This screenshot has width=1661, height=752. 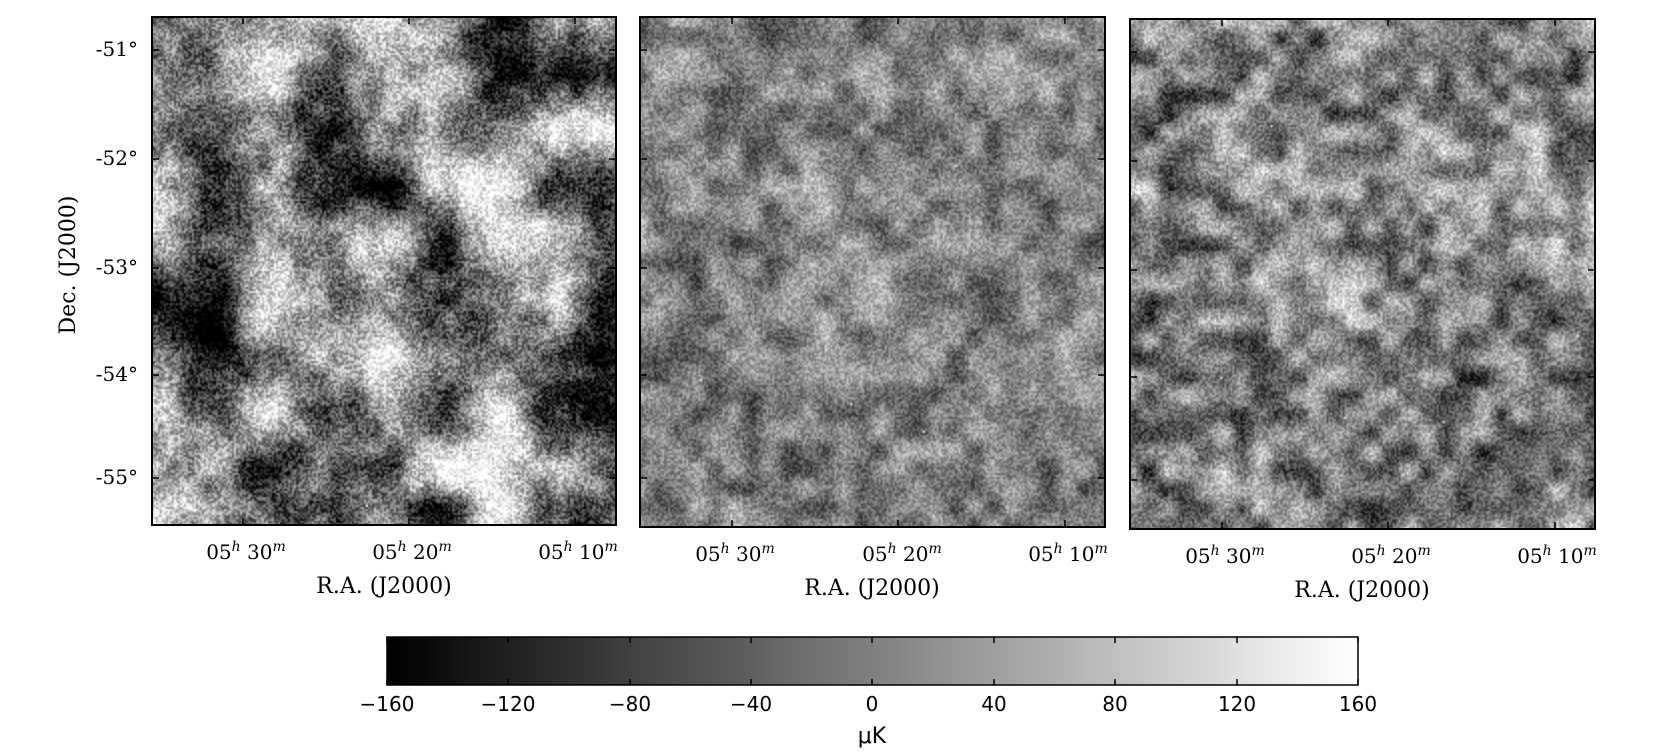 What do you see at coordinates (117, 267) in the screenshot?
I see `y-tick-label: -53°` at bounding box center [117, 267].